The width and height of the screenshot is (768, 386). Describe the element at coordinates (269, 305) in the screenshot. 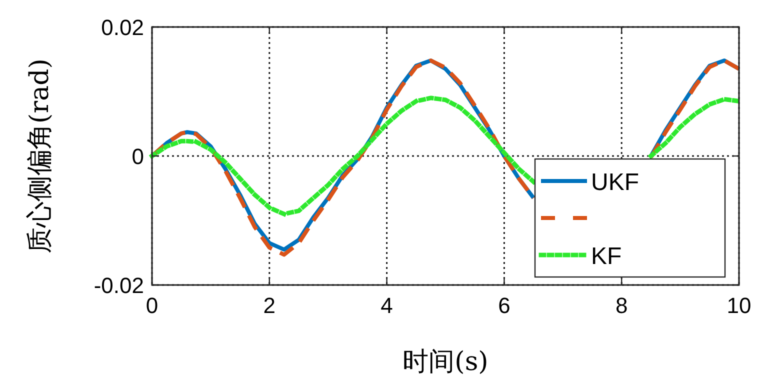

I see `x-tick-label: 2` at that location.